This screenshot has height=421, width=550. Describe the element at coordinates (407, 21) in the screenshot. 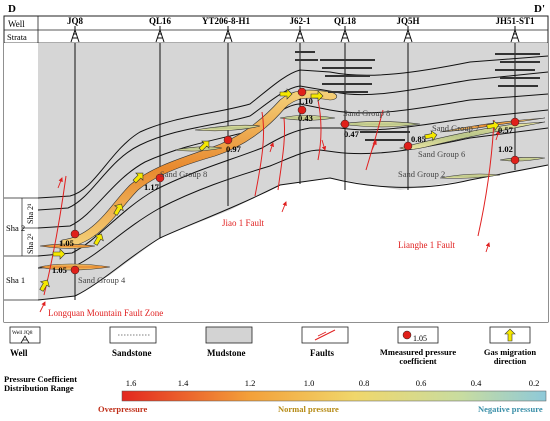

I see `well-name: JQ5H` at that location.